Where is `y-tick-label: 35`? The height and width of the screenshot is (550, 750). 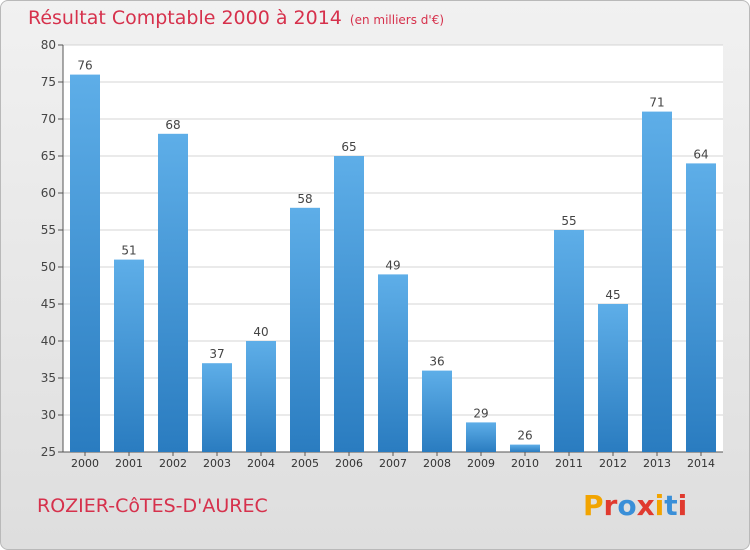 y-tick-label: 35 is located at coordinates (48, 378).